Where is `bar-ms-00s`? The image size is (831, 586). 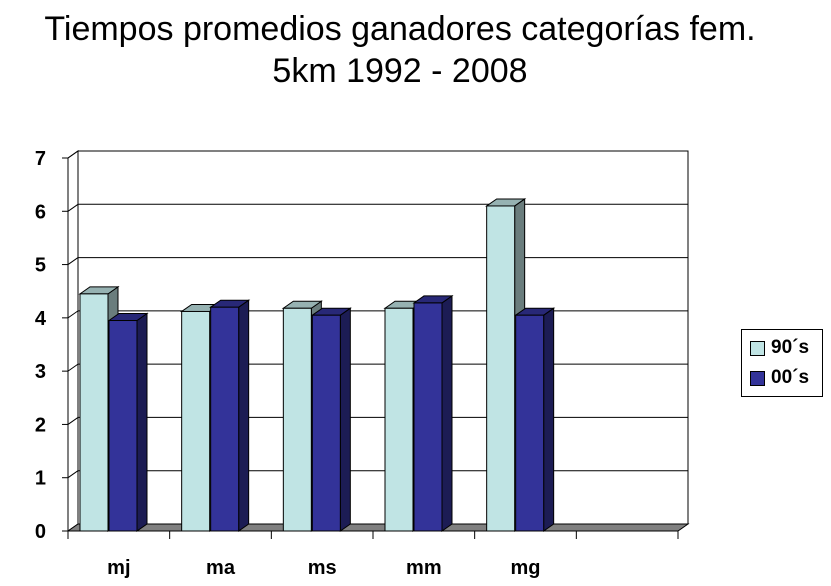
bar-ms-00s is located at coordinates (331, 419).